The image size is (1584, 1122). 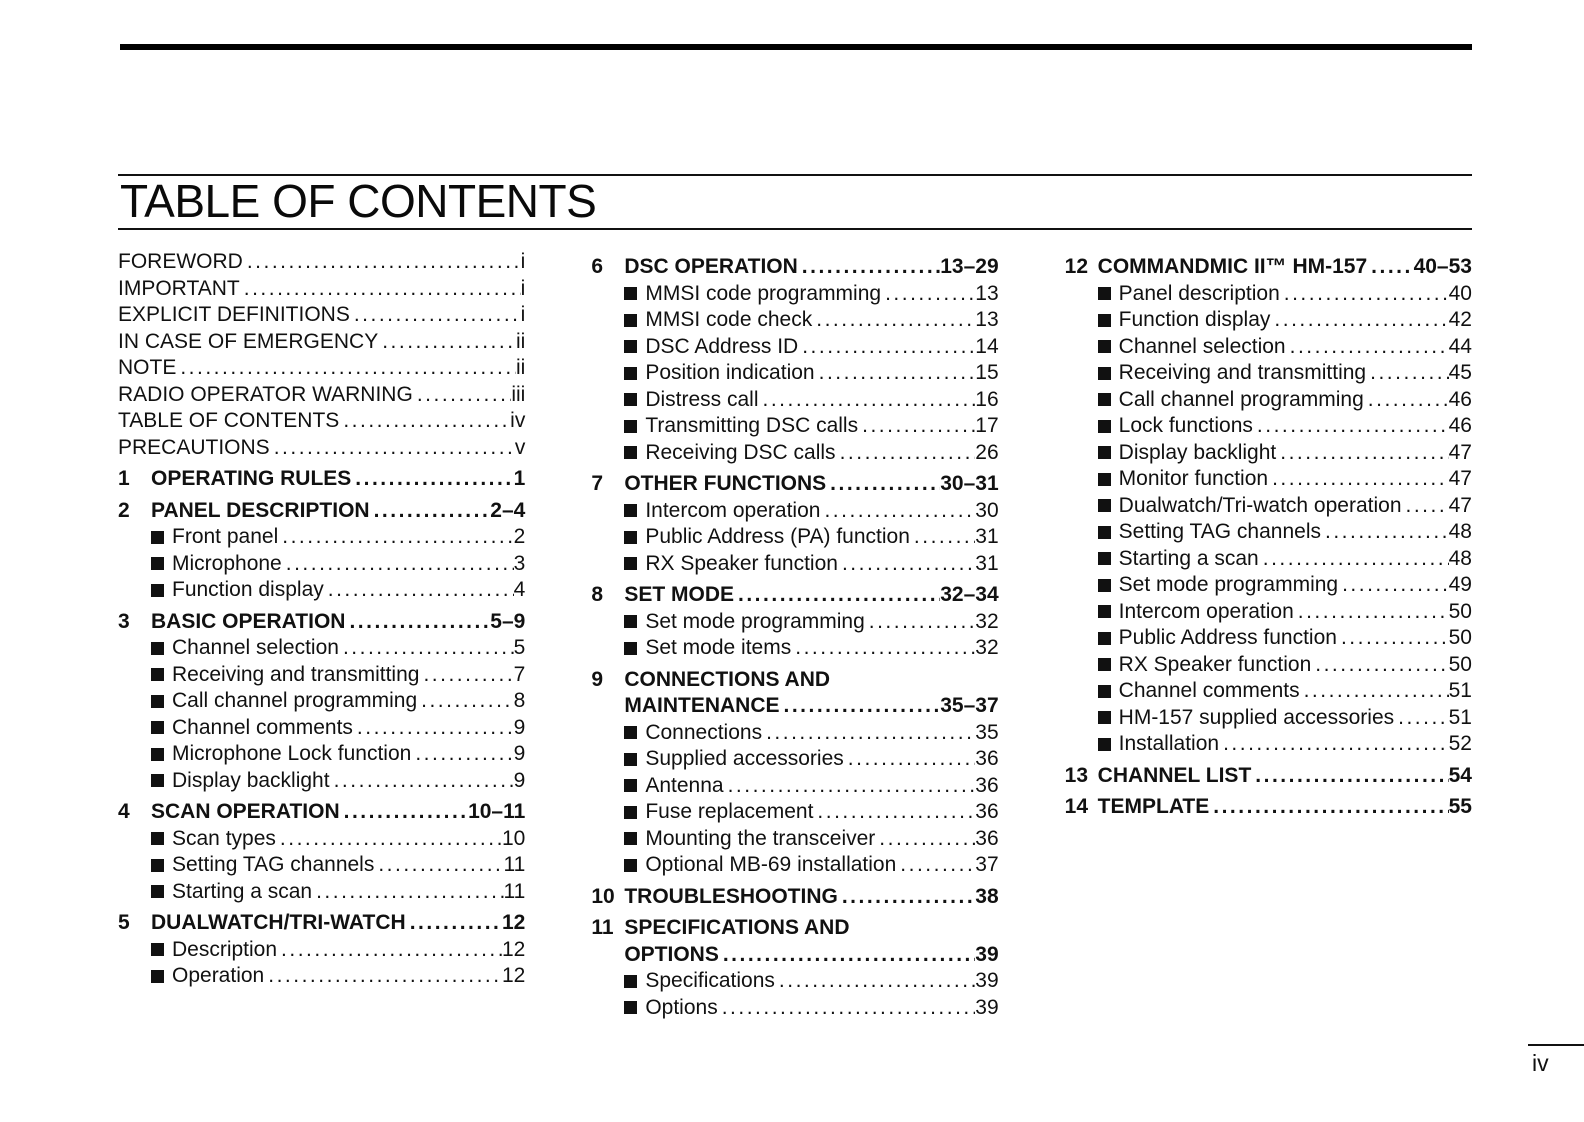 What do you see at coordinates (987, 732) in the screenshot?
I see `page-number: 35` at bounding box center [987, 732].